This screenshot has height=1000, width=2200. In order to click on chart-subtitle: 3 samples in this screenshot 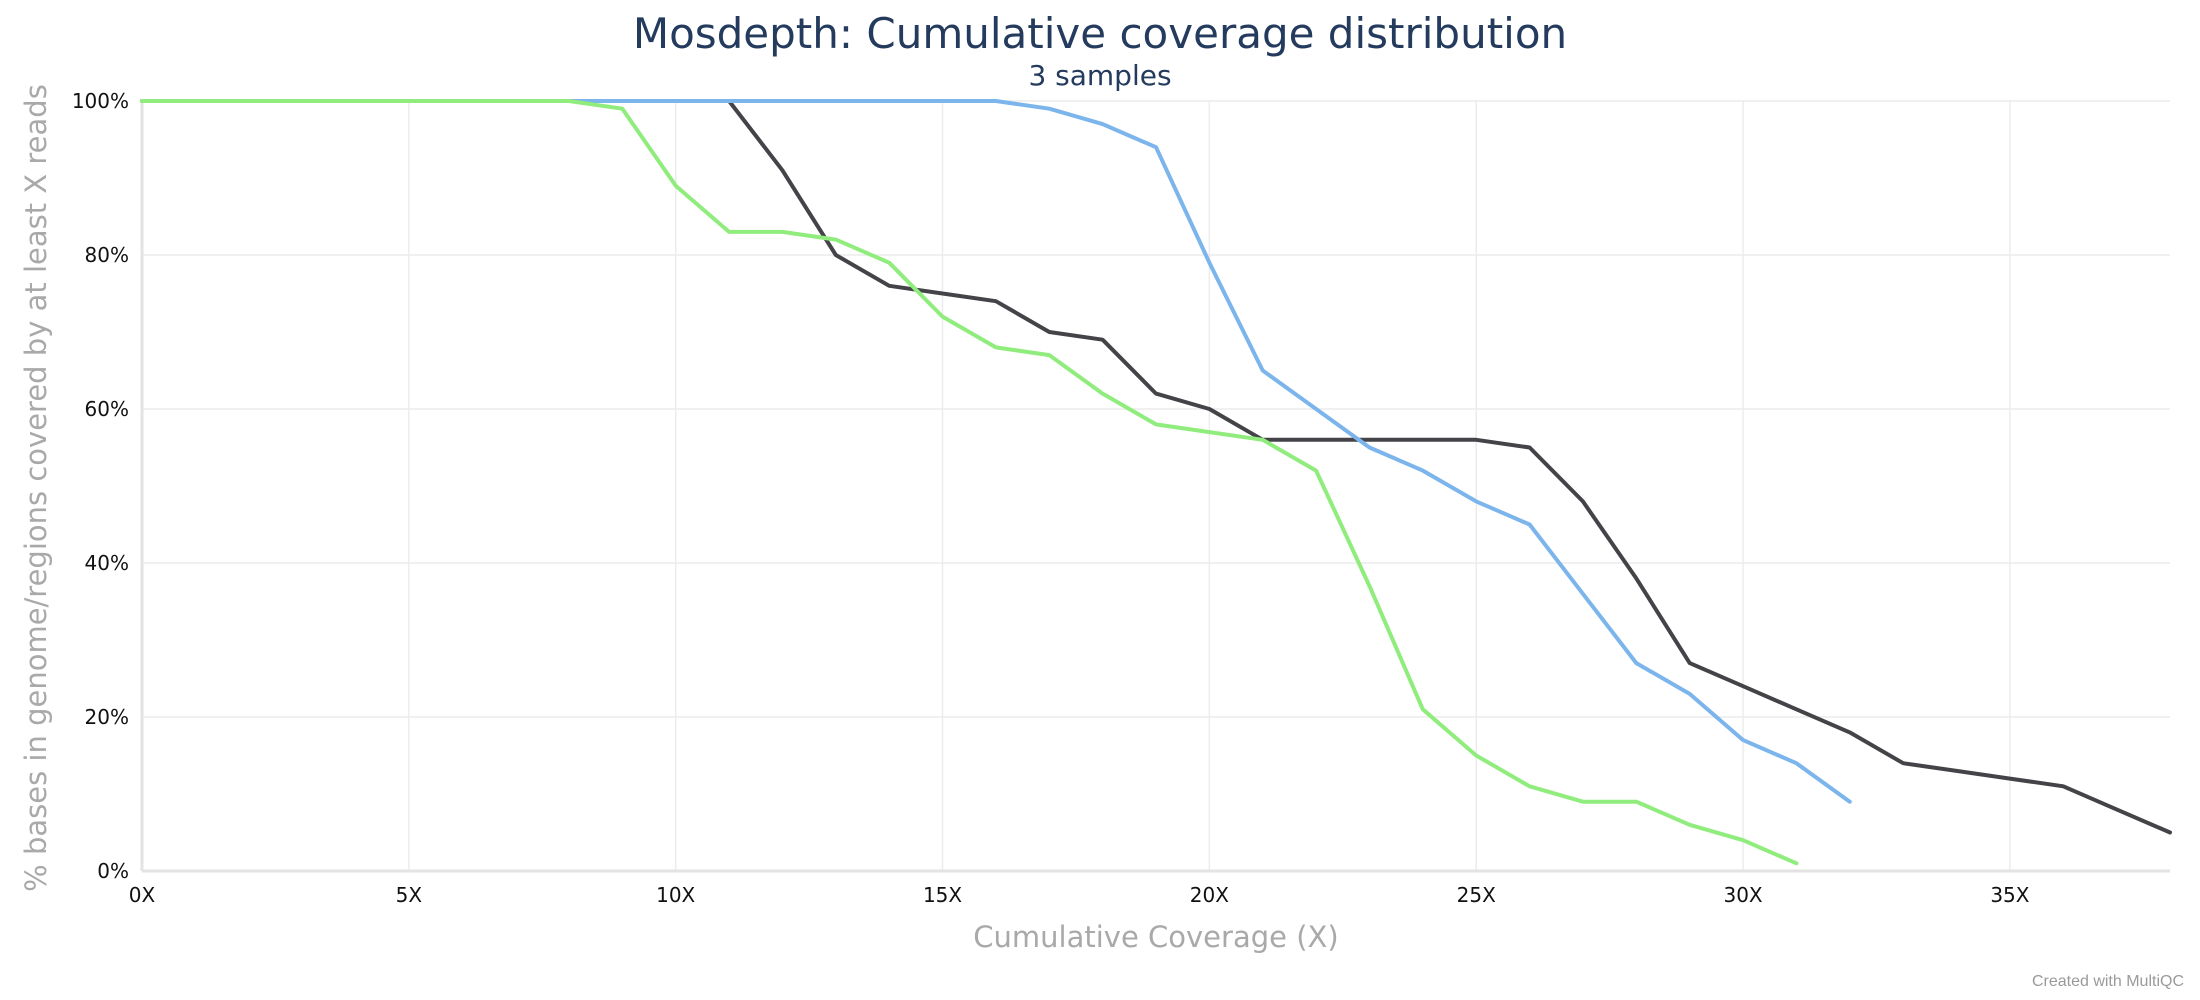, I will do `click(1099, 75)`.